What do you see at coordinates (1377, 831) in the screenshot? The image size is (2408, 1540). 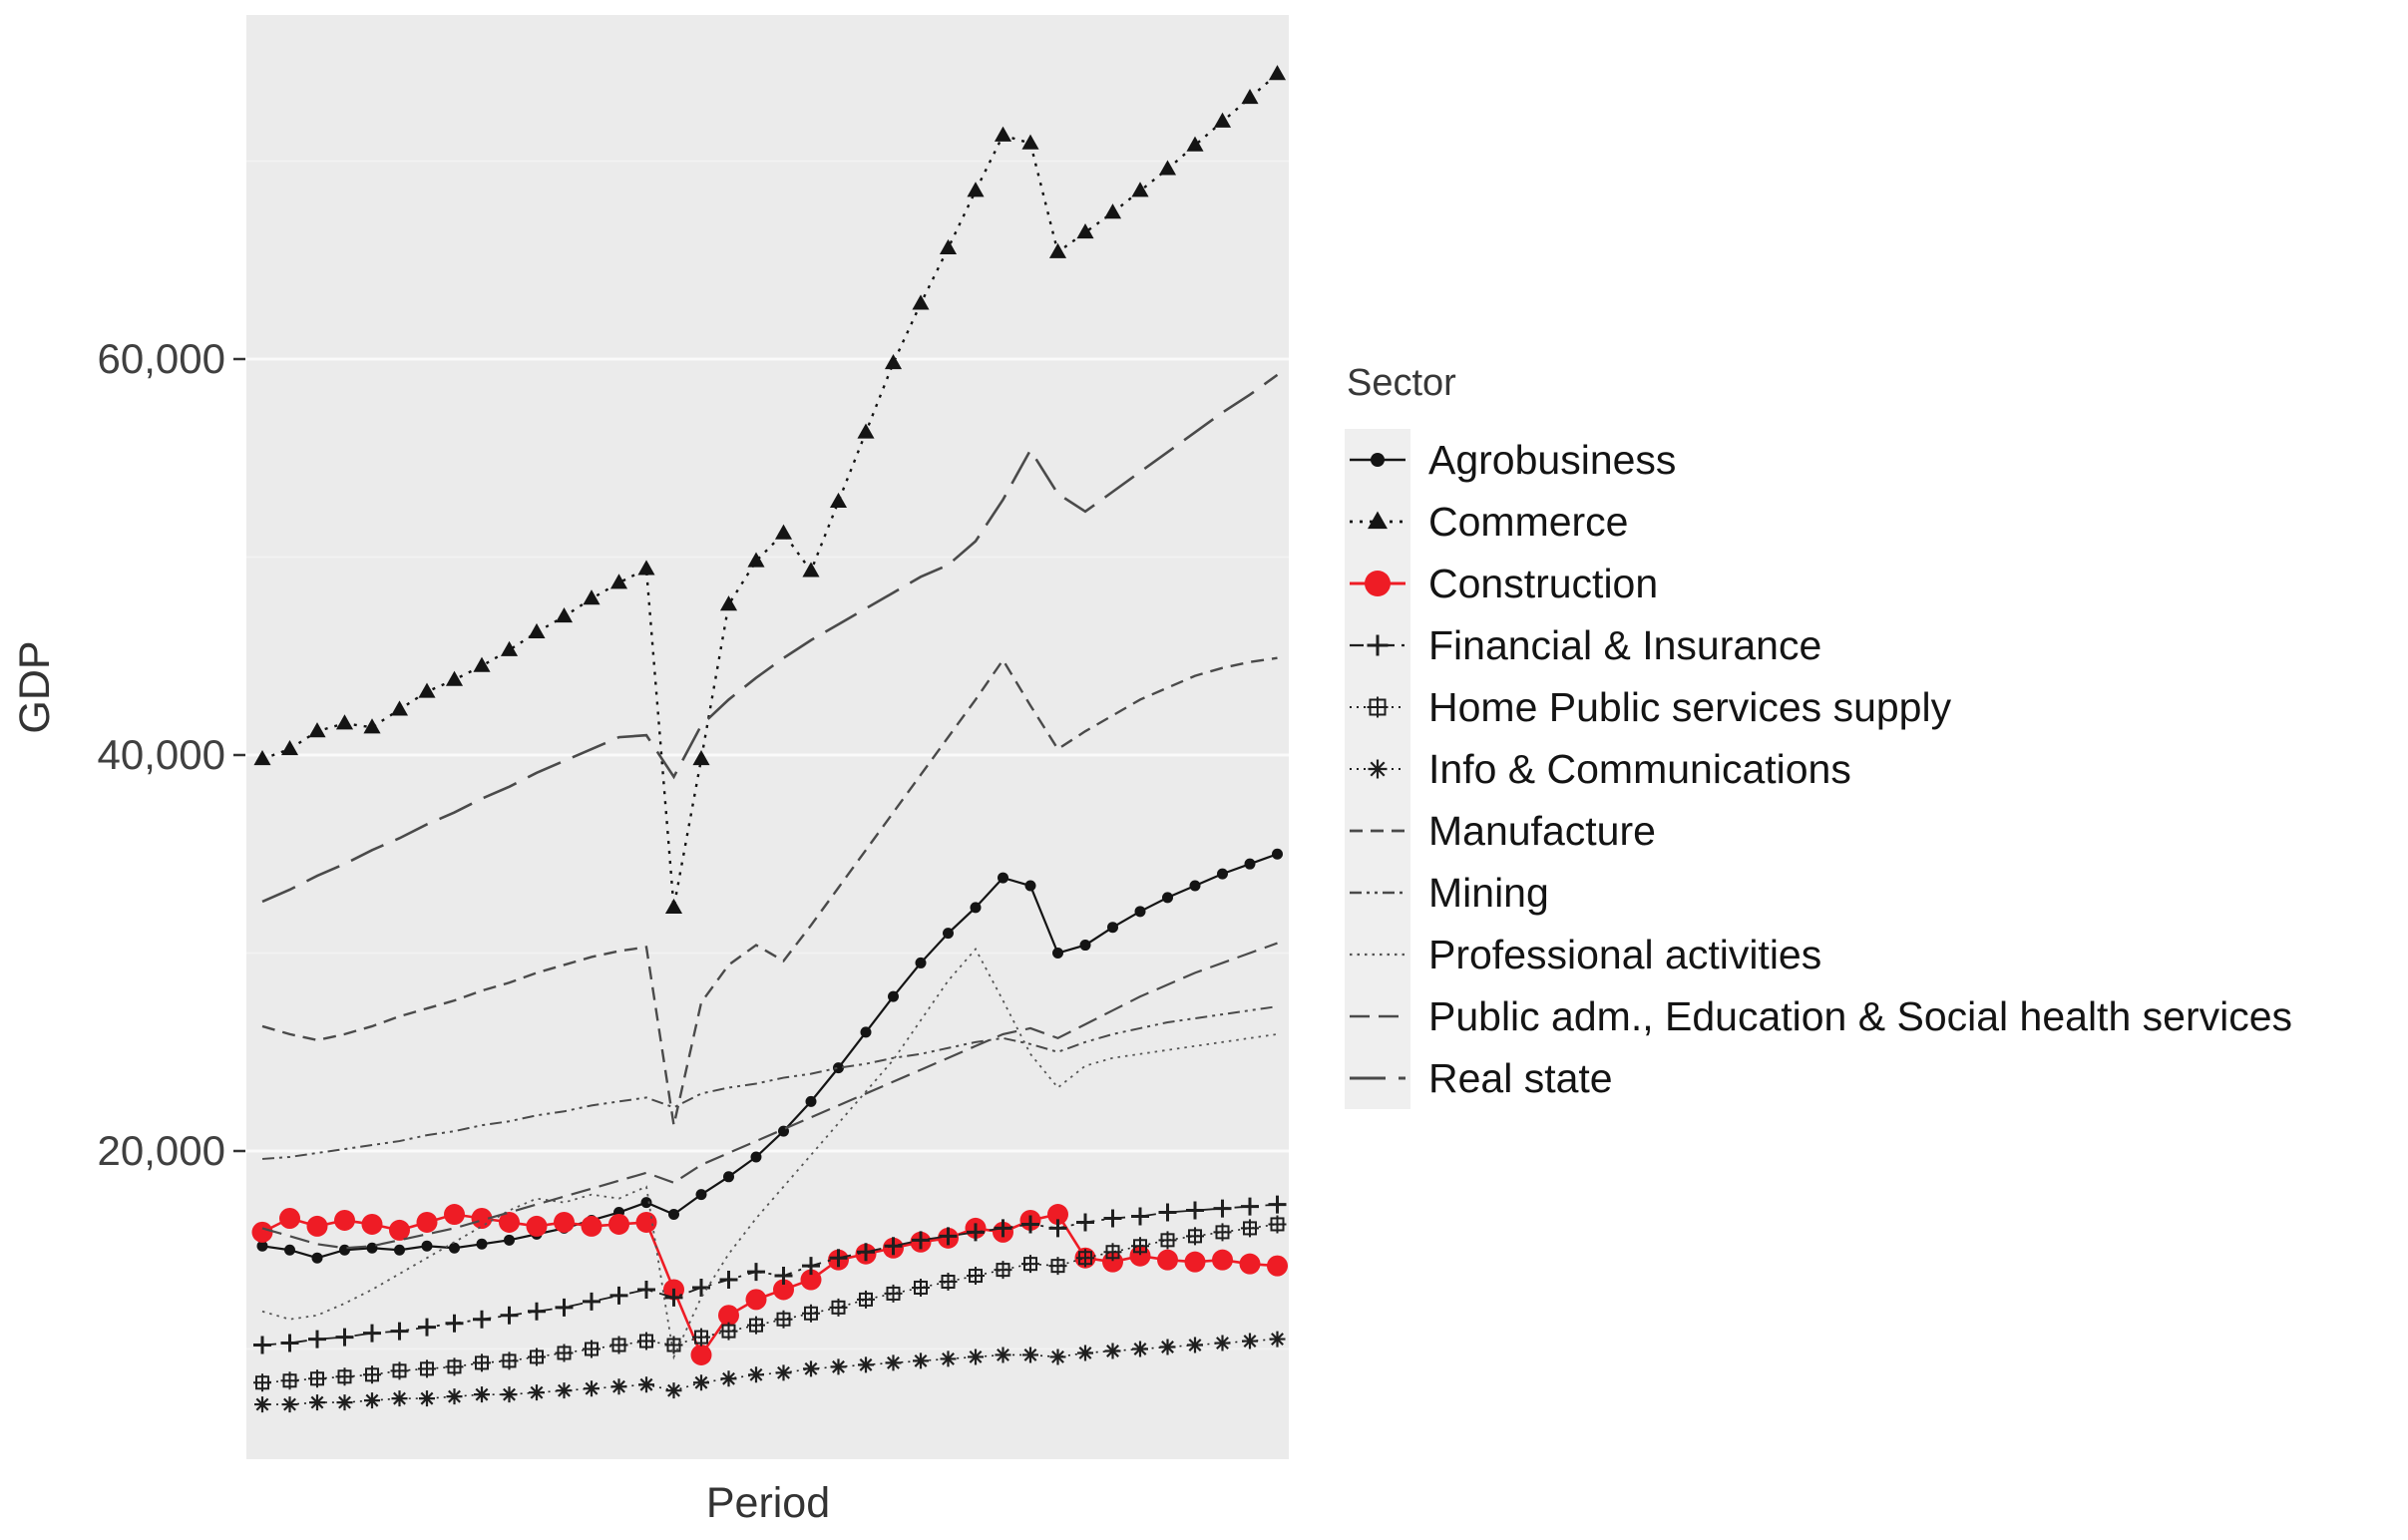 I see `manufacture-legend-marker-icon` at bounding box center [1377, 831].